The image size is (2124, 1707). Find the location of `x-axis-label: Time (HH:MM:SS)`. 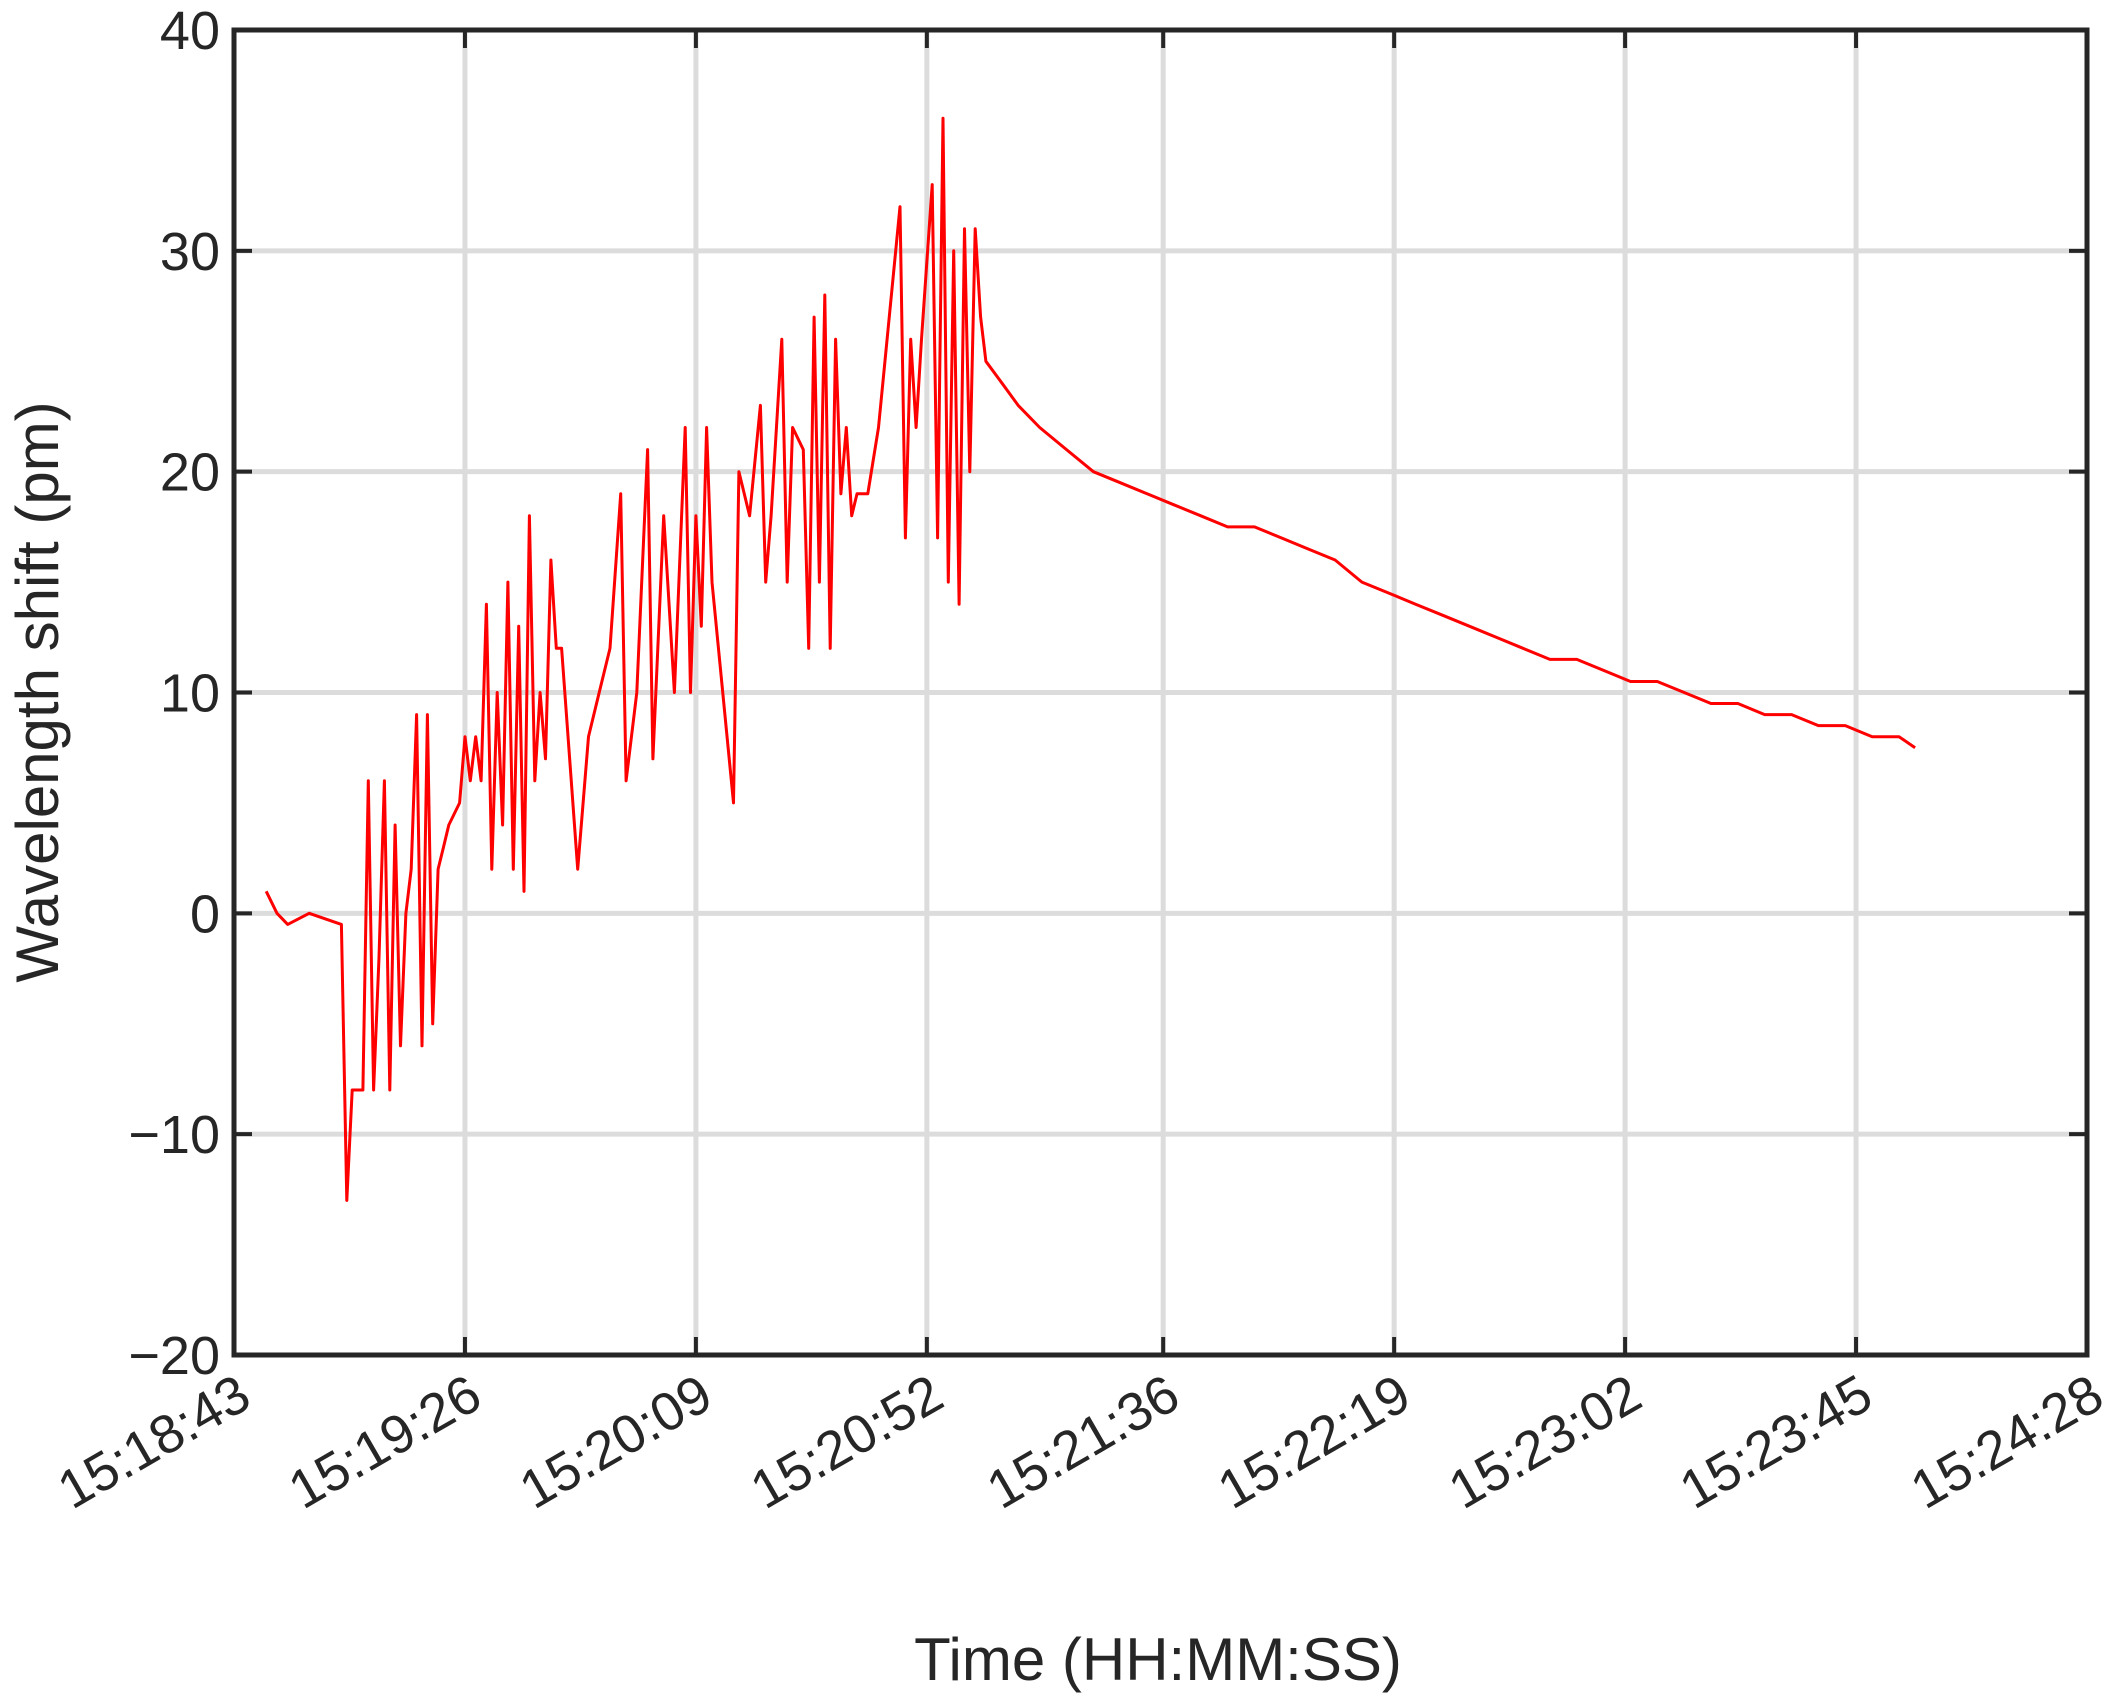

x-axis-label: Time (HH:MM:SS) is located at coordinates (1158, 1659).